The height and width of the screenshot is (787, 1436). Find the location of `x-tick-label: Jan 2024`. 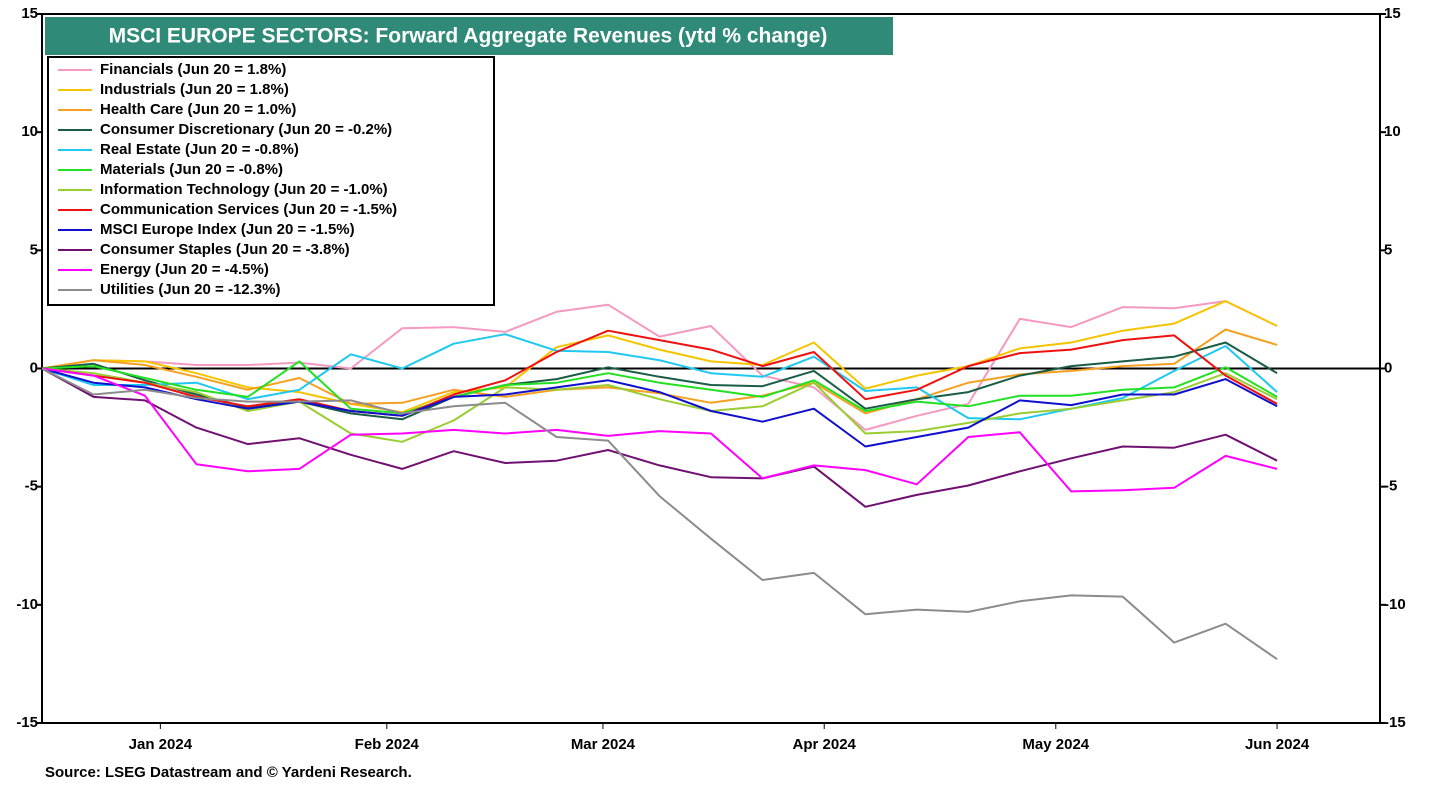

x-tick-label: Jan 2024 is located at coordinates (161, 744).